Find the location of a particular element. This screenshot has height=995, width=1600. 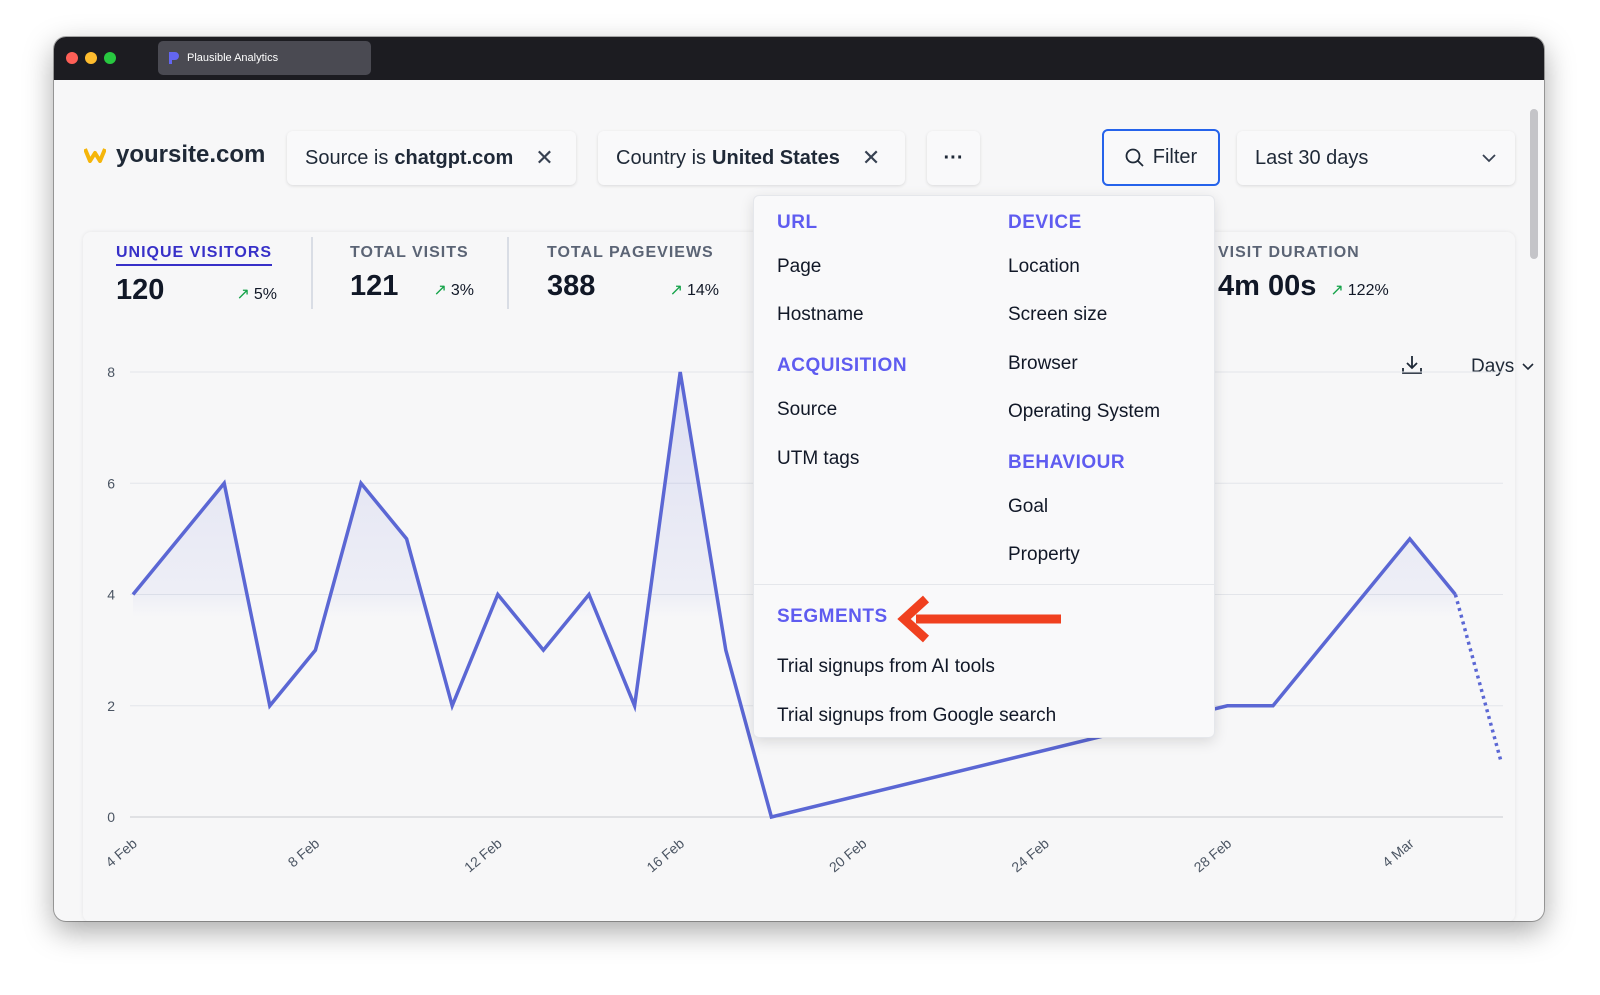

menu-item-source: Source is located at coordinates (807, 409).